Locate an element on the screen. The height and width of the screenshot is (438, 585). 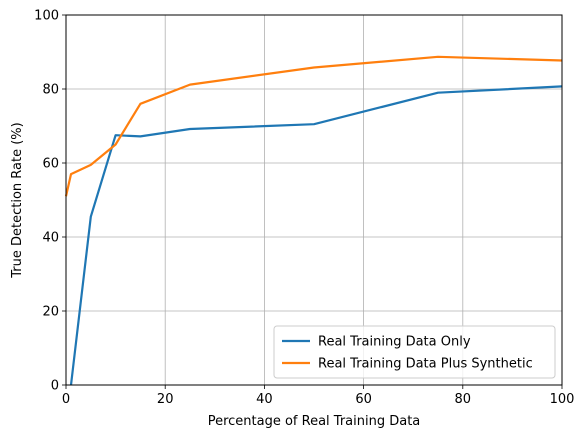
y-tick-label: 100 is located at coordinates (46, 16).